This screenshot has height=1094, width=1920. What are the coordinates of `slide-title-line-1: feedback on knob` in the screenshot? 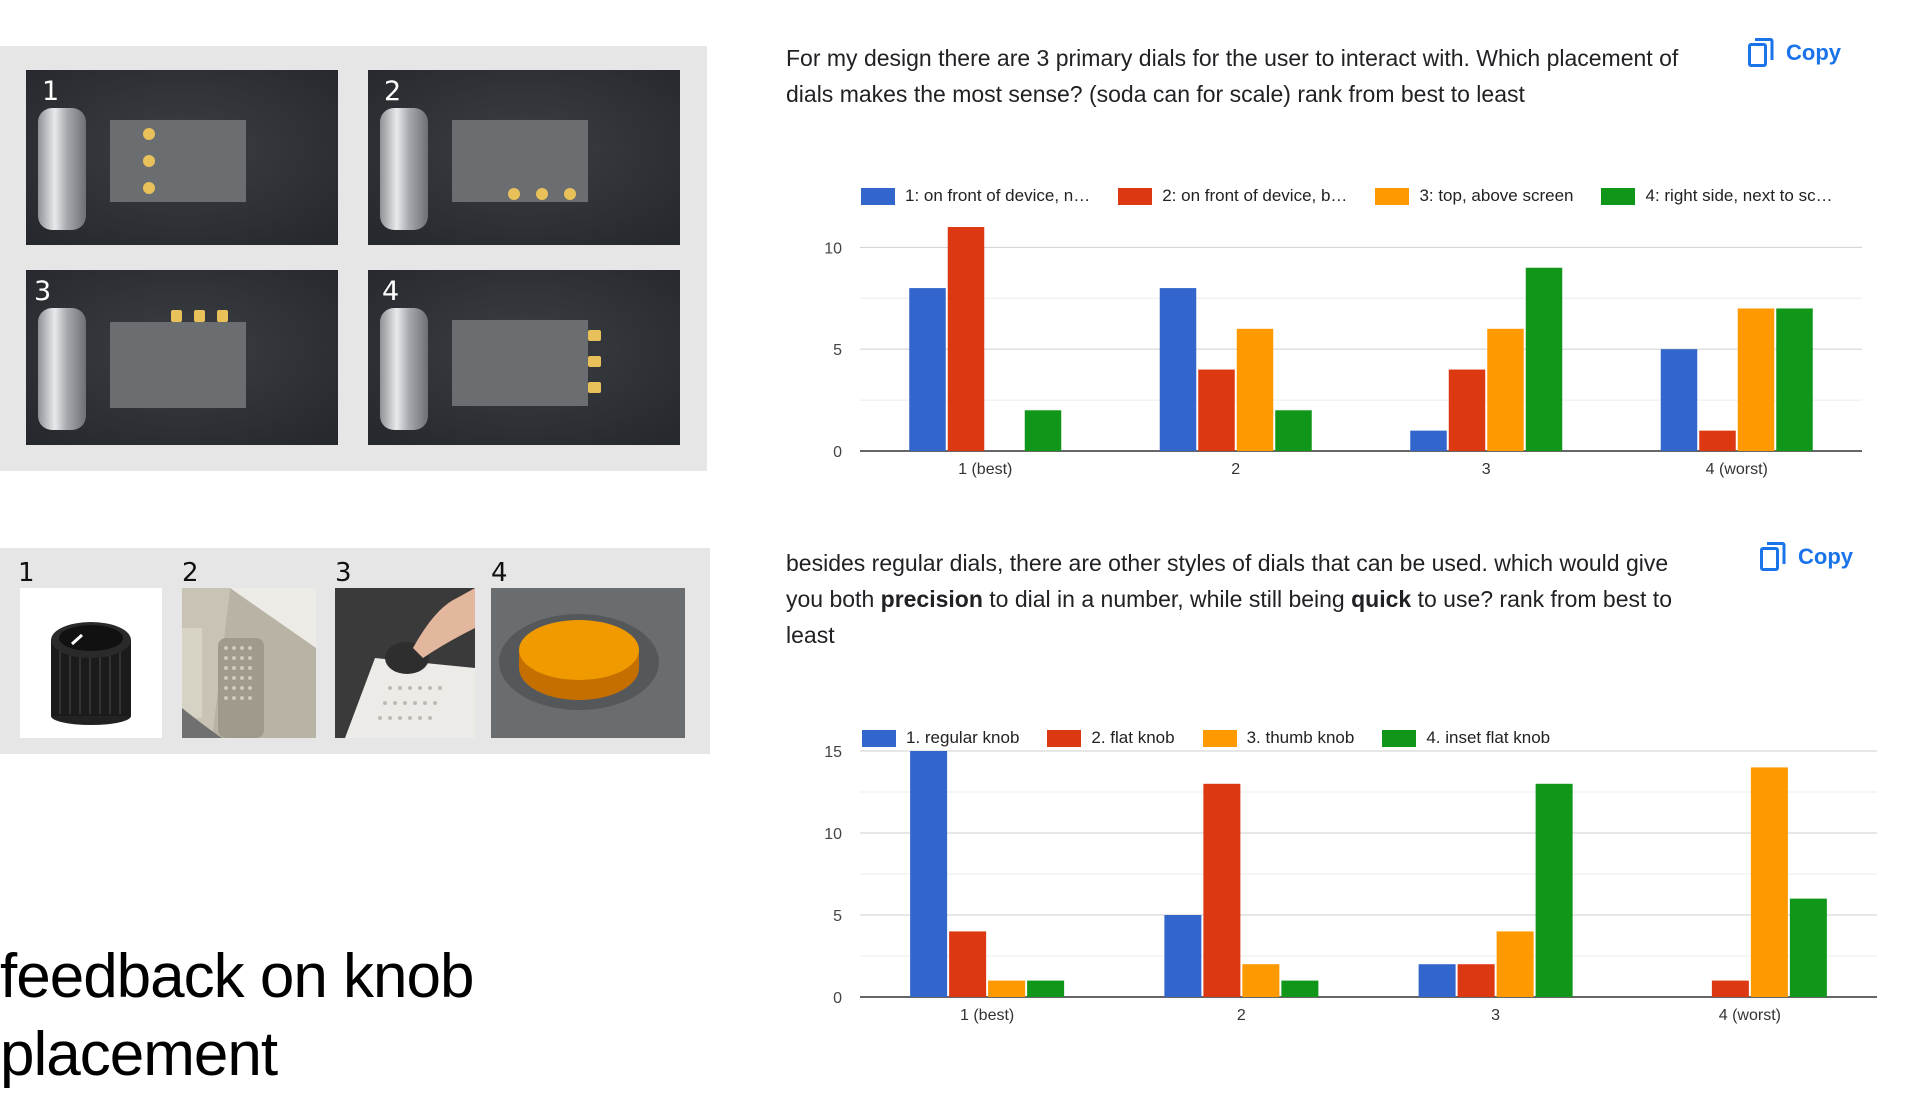 It's located at (237, 976).